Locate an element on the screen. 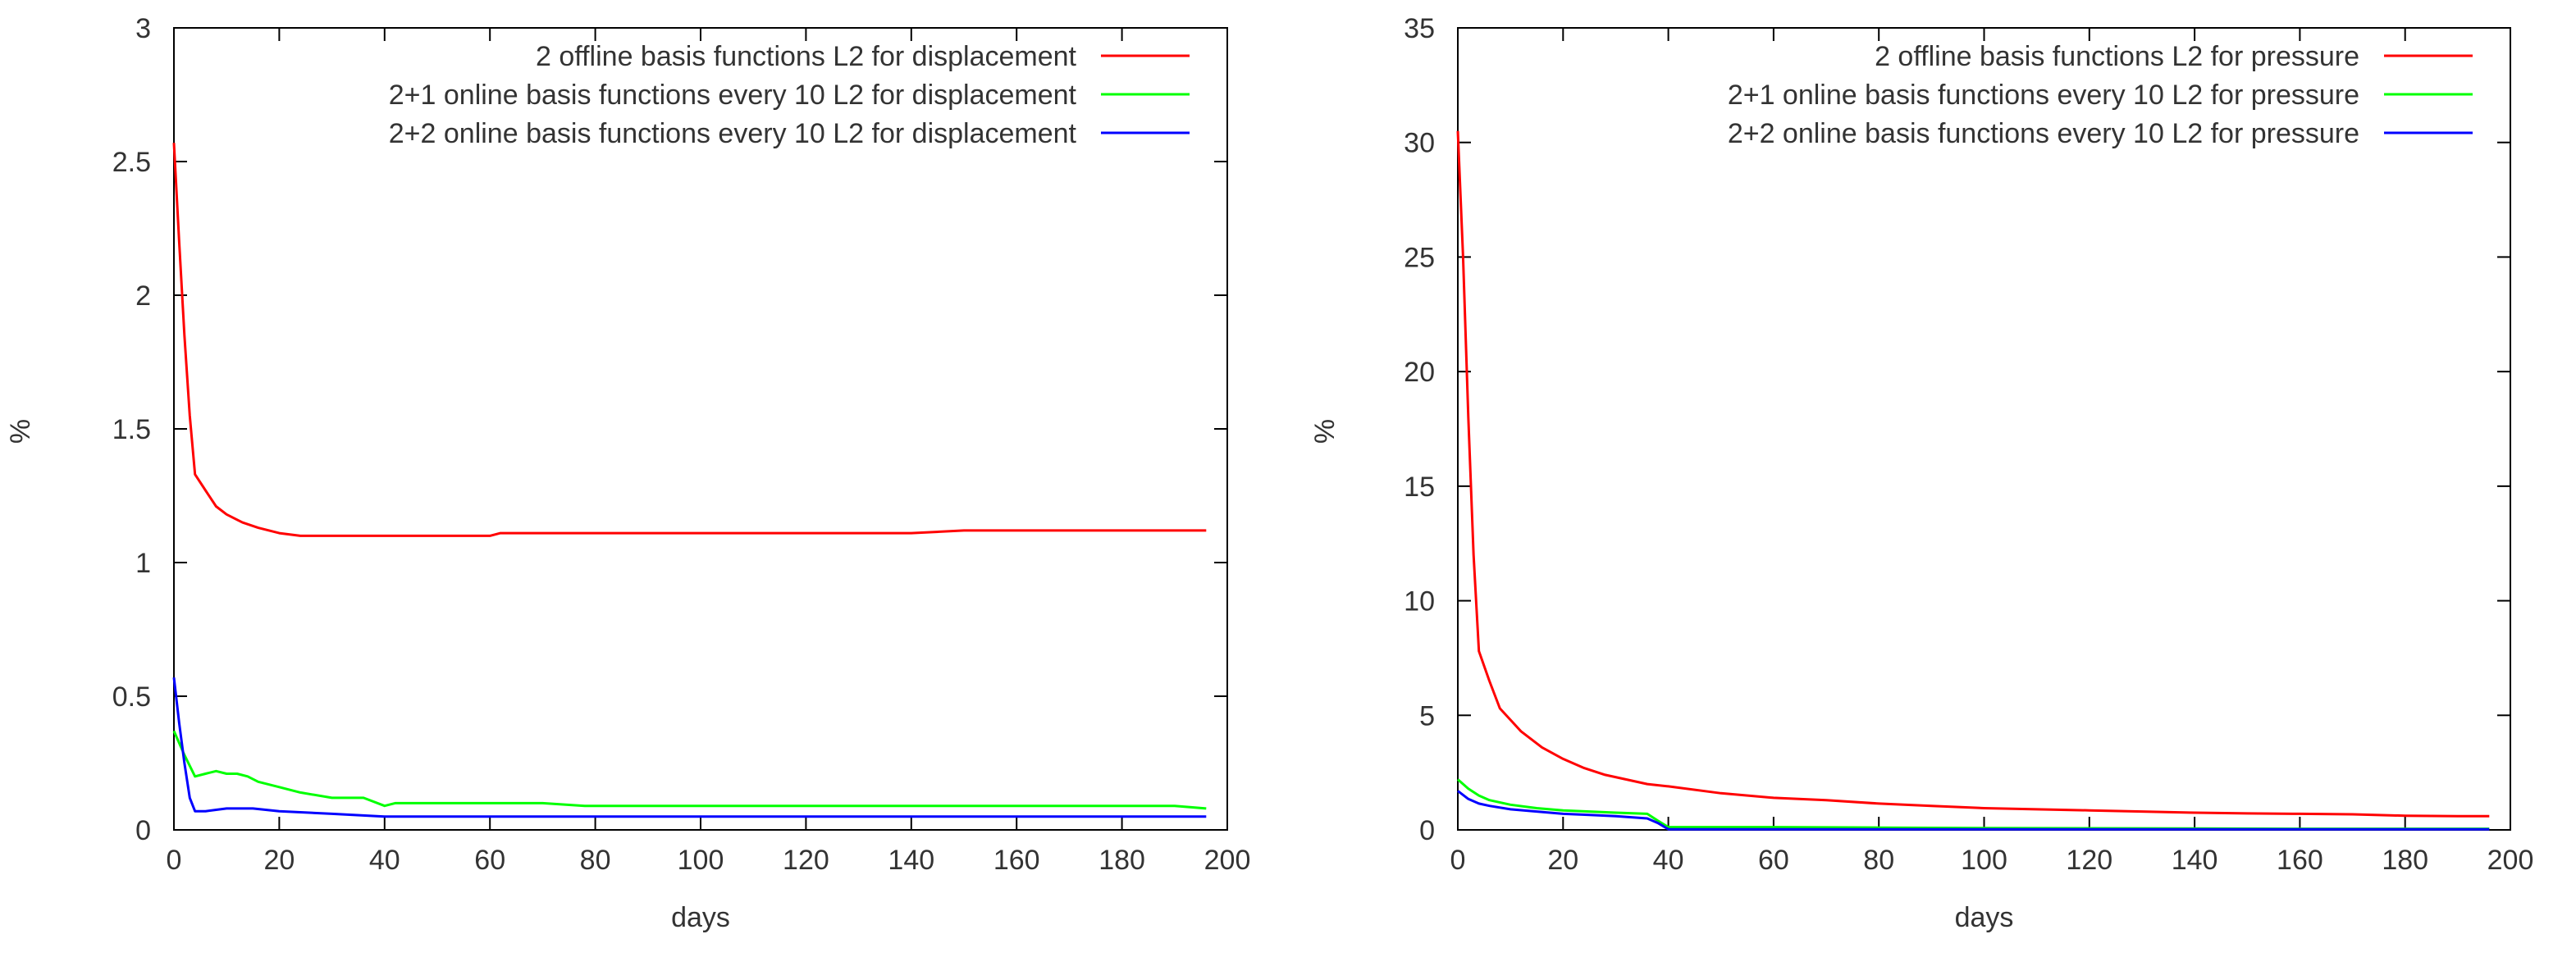 Image resolution: width=2576 pixels, height=957 pixels. chart-0-y-tick-label: 2.5 is located at coordinates (132, 162).